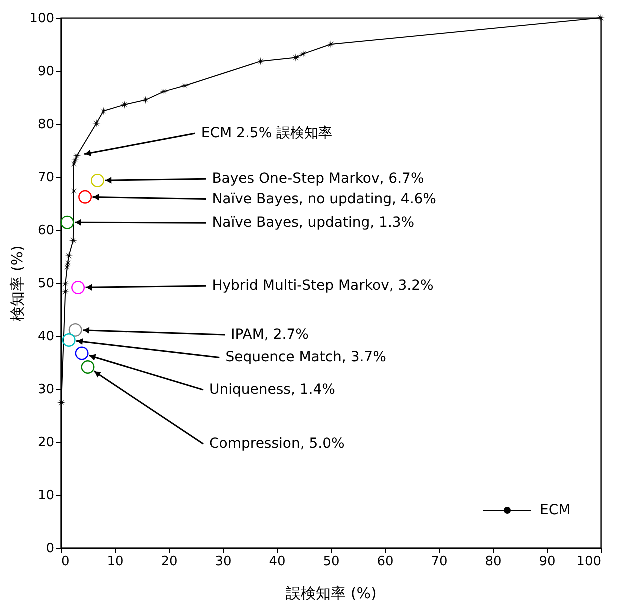 The height and width of the screenshot is (606, 623). What do you see at coordinates (46, 443) in the screenshot?
I see `y-tick-label: 20` at bounding box center [46, 443].